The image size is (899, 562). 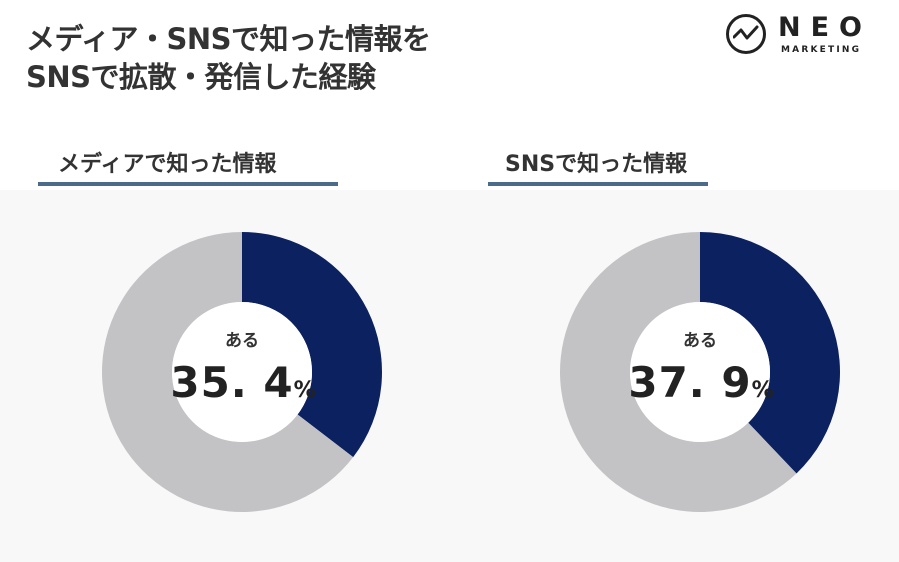 What do you see at coordinates (690, 382) in the screenshot?
I see `center-value-number: 37. 9` at bounding box center [690, 382].